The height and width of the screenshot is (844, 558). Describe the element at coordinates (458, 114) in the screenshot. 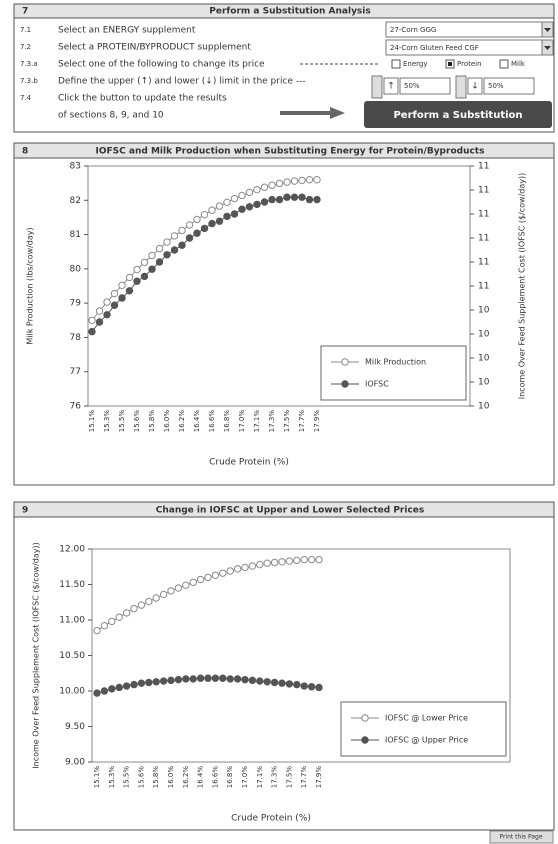

I see `substitution-button` at that location.